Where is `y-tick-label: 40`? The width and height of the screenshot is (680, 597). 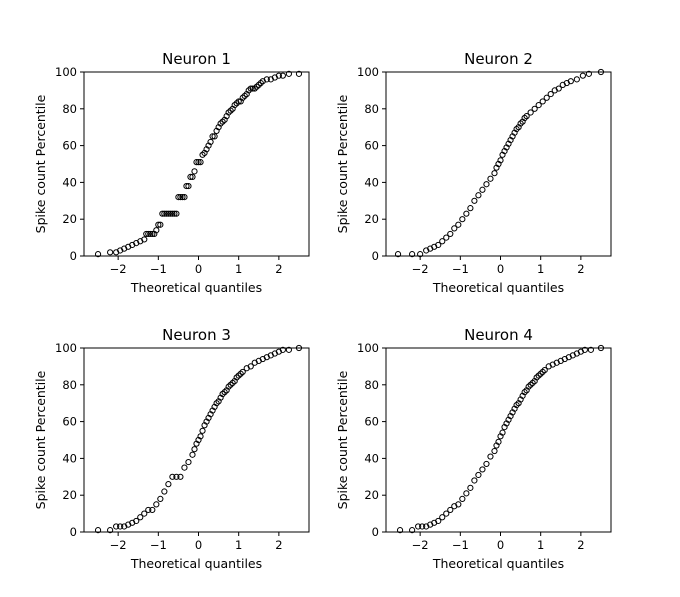 y-tick-label: 40 is located at coordinates (371, 458).